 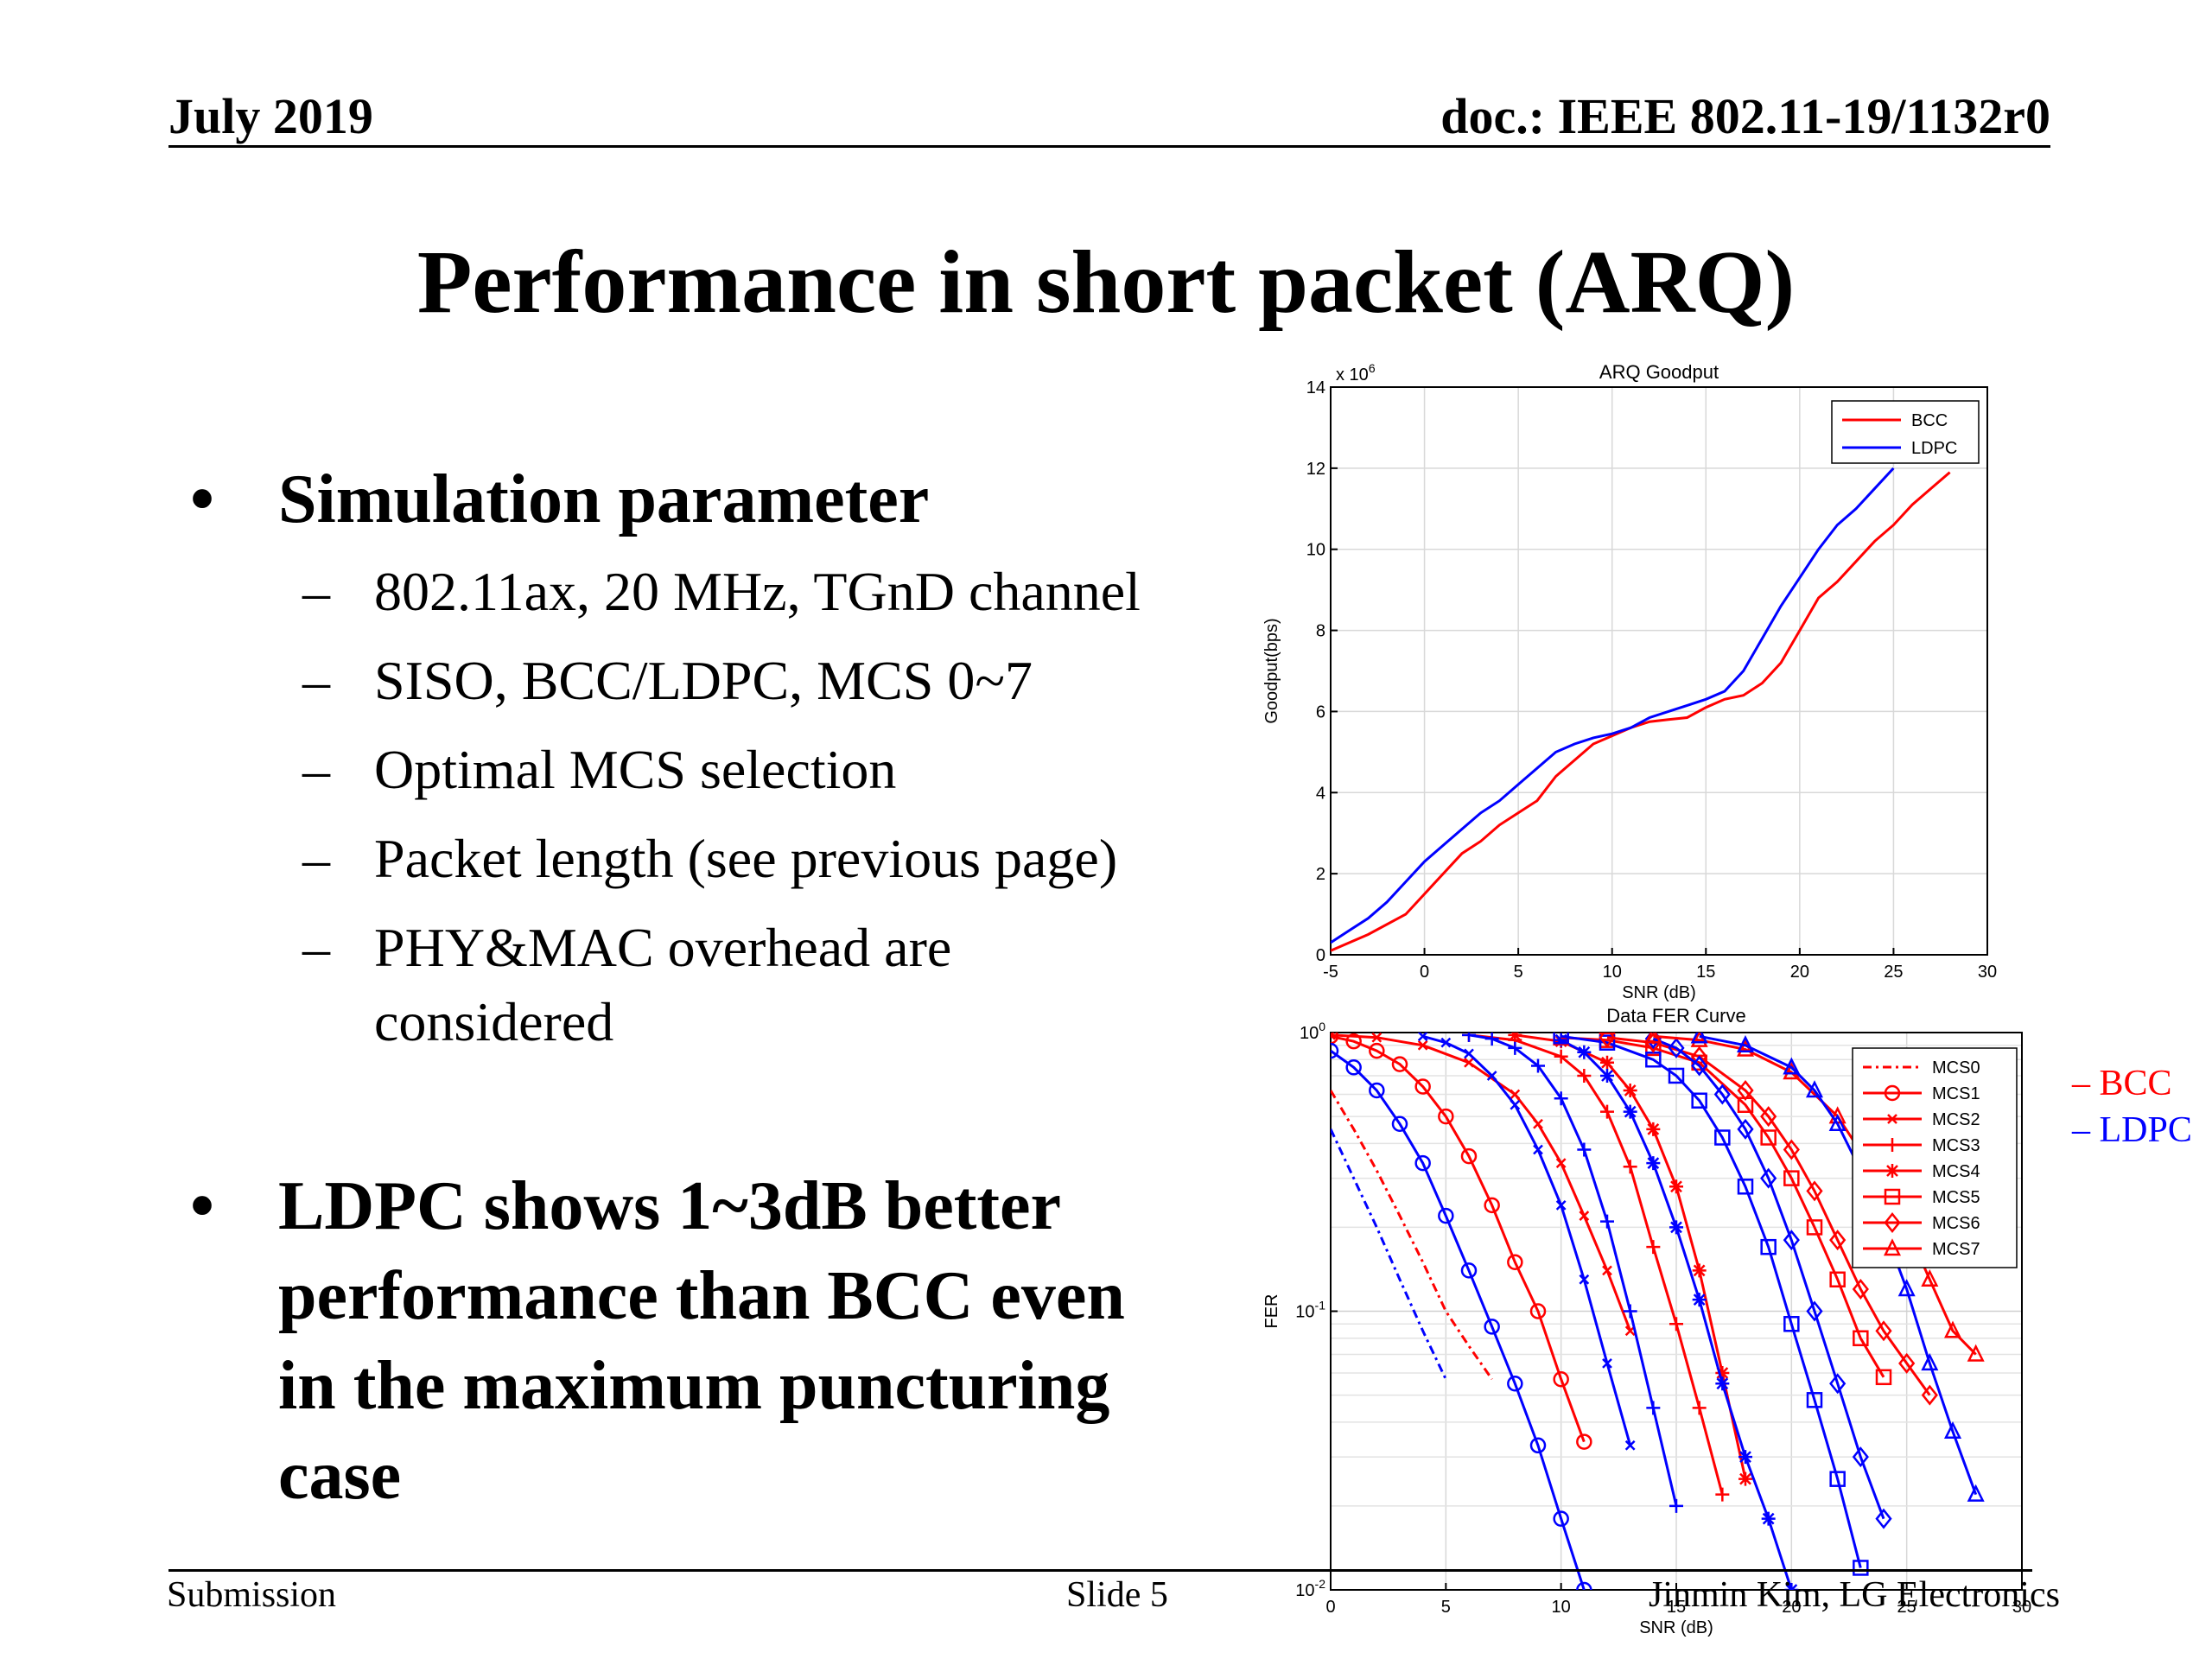 I want to click on fer-y-tick-label: 100, so click(x=1312, y=1031).